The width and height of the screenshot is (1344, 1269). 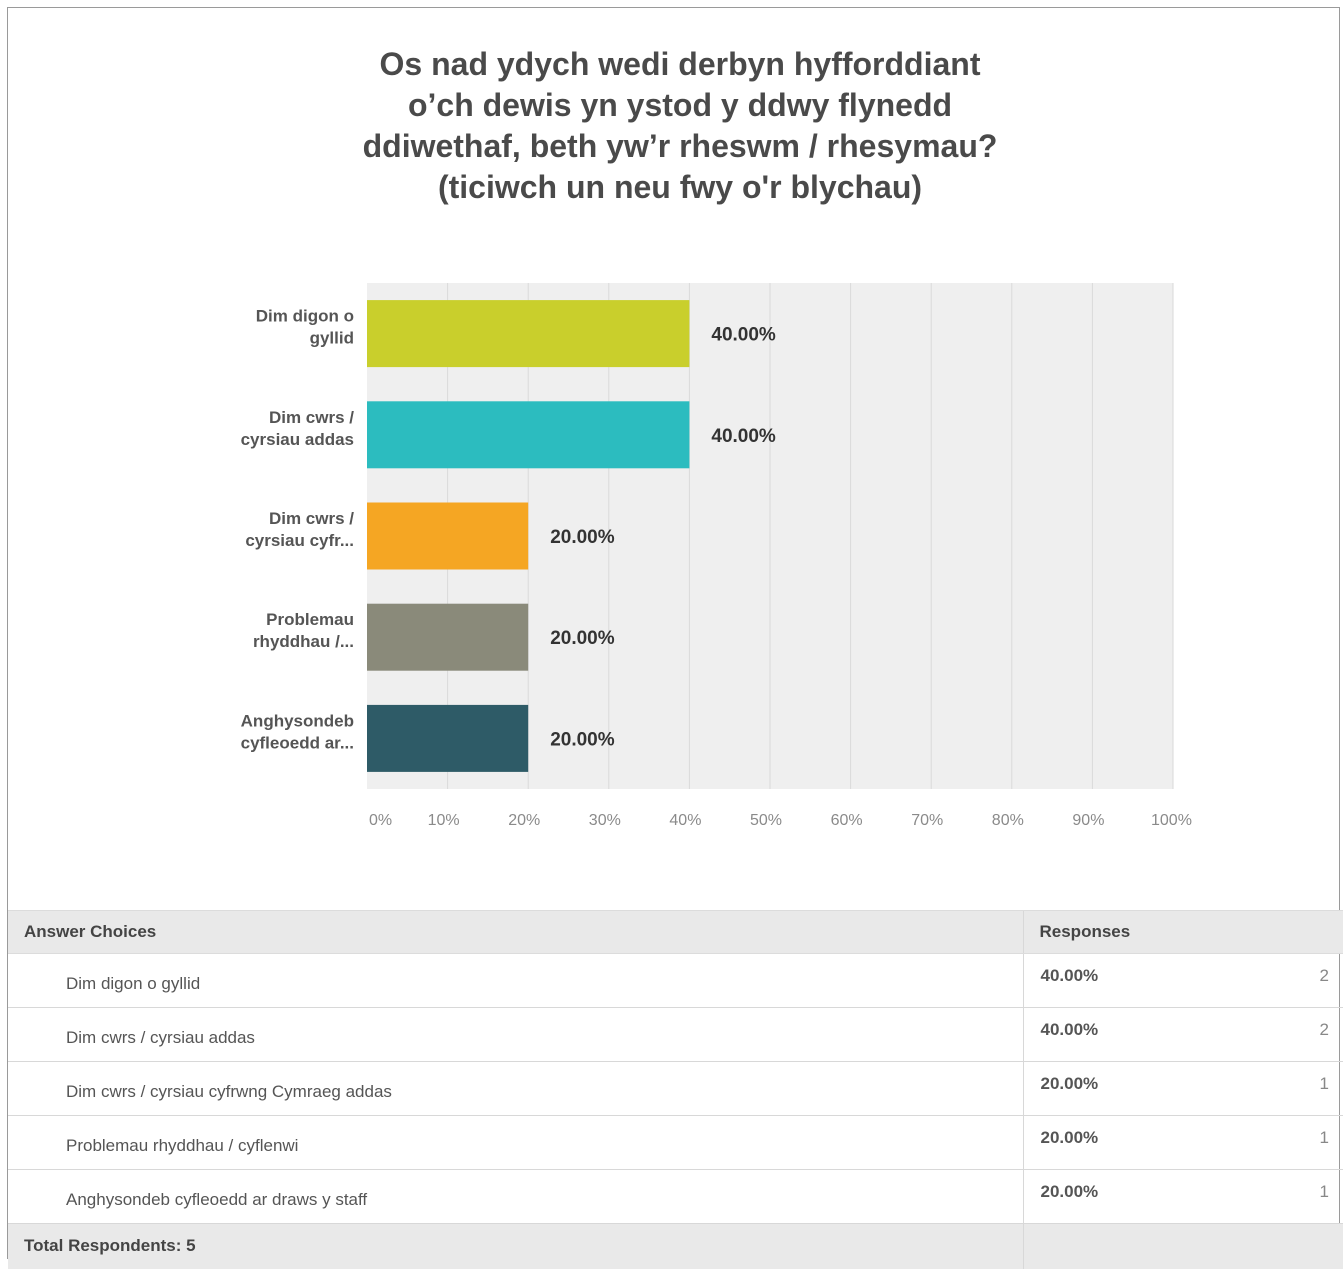 What do you see at coordinates (927, 820) in the screenshot?
I see `x-tick-label: 70%` at bounding box center [927, 820].